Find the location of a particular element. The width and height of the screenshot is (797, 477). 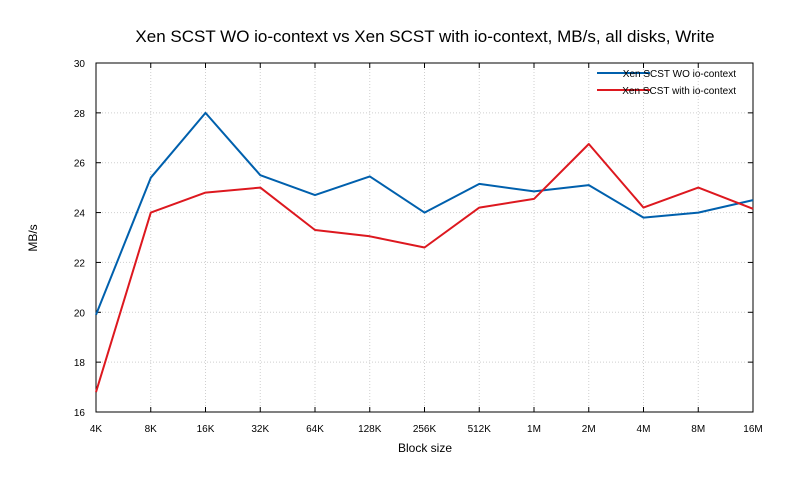

y-tick-label: 26 is located at coordinates (80, 164).